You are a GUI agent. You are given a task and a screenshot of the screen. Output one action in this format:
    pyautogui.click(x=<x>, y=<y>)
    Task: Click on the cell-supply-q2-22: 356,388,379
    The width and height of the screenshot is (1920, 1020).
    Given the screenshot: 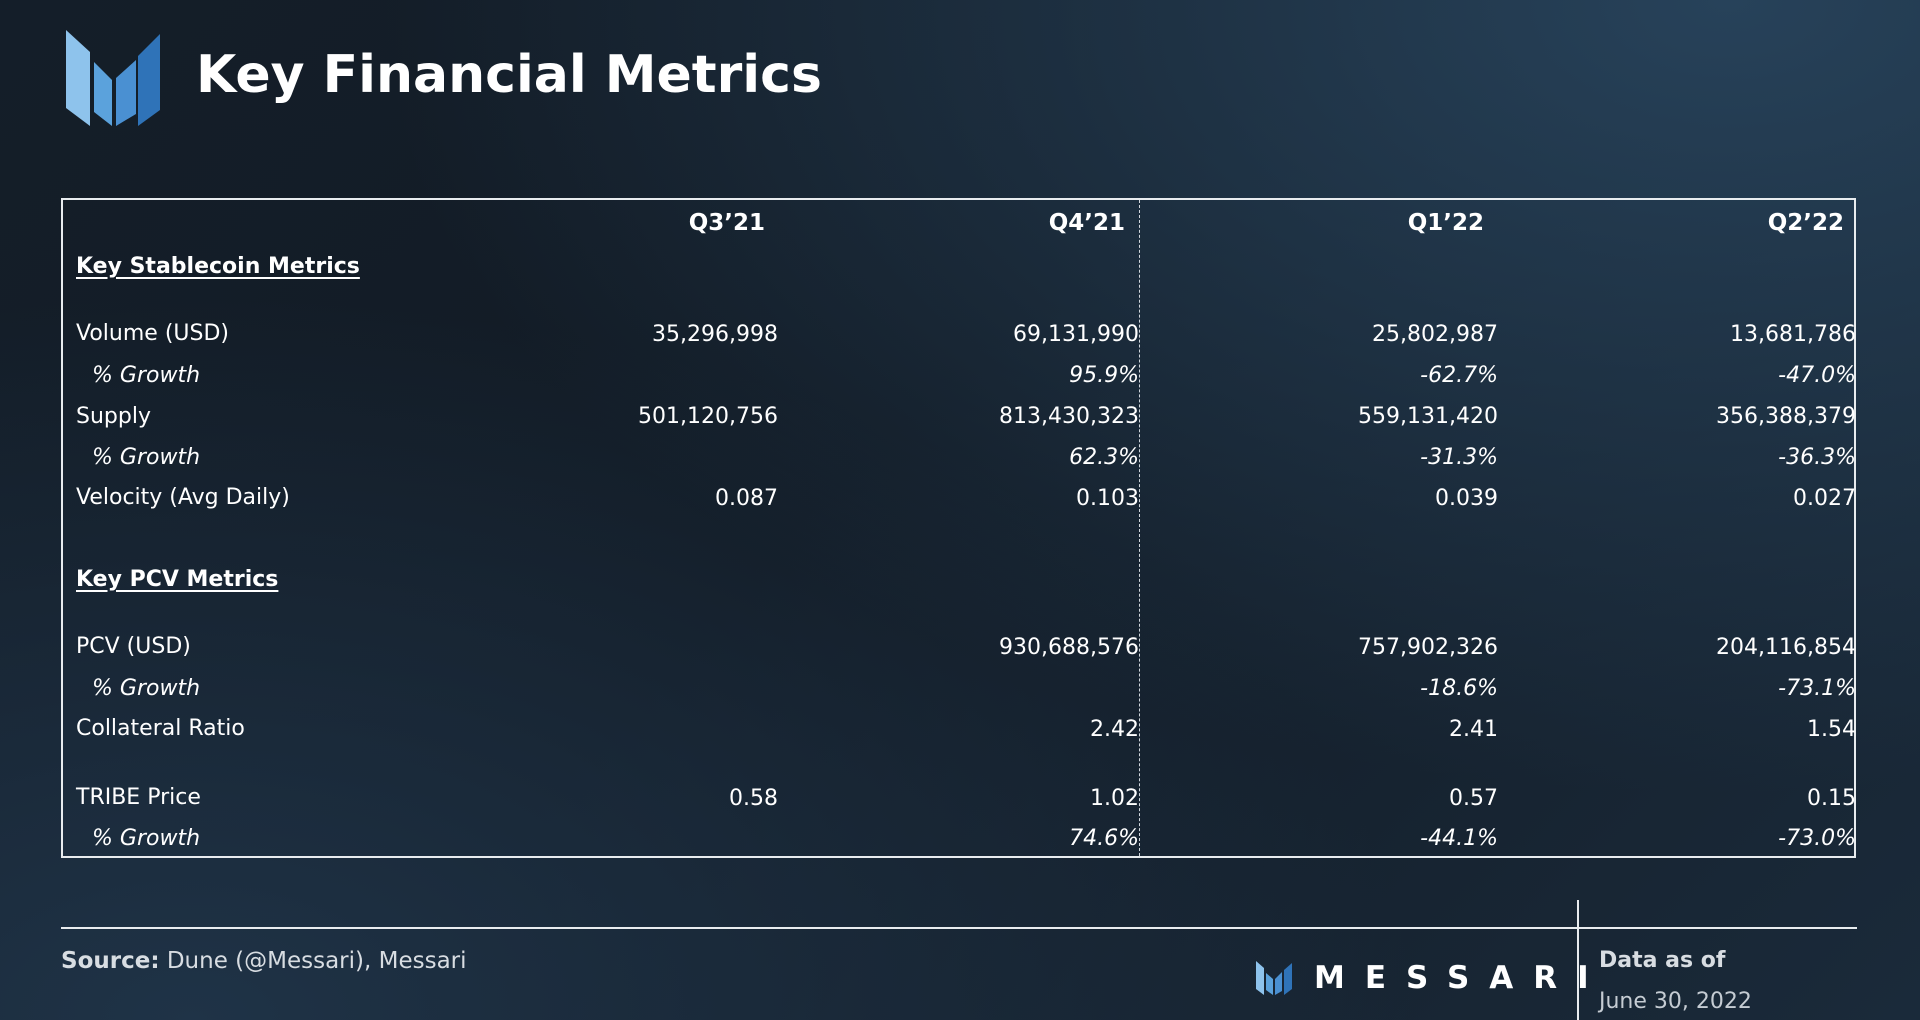 What is the action you would take?
    pyautogui.click(x=1786, y=416)
    